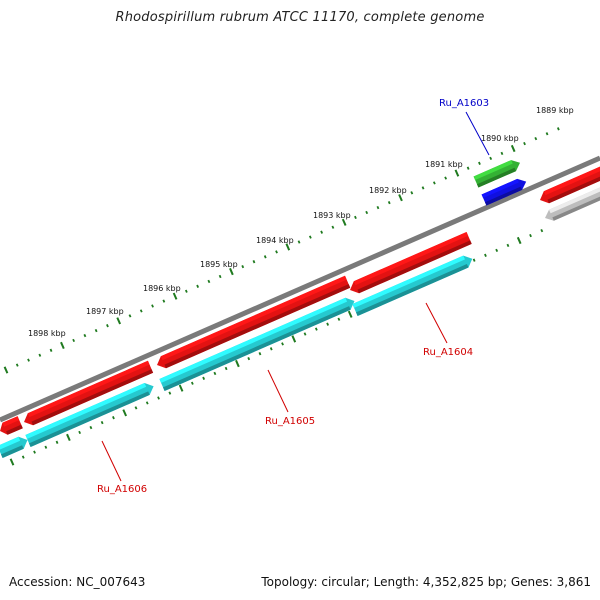 This screenshot has height=600, width=600. Describe the element at coordinates (332, 215) in the screenshot. I see `kbp-label: 1893 kbp` at that location.